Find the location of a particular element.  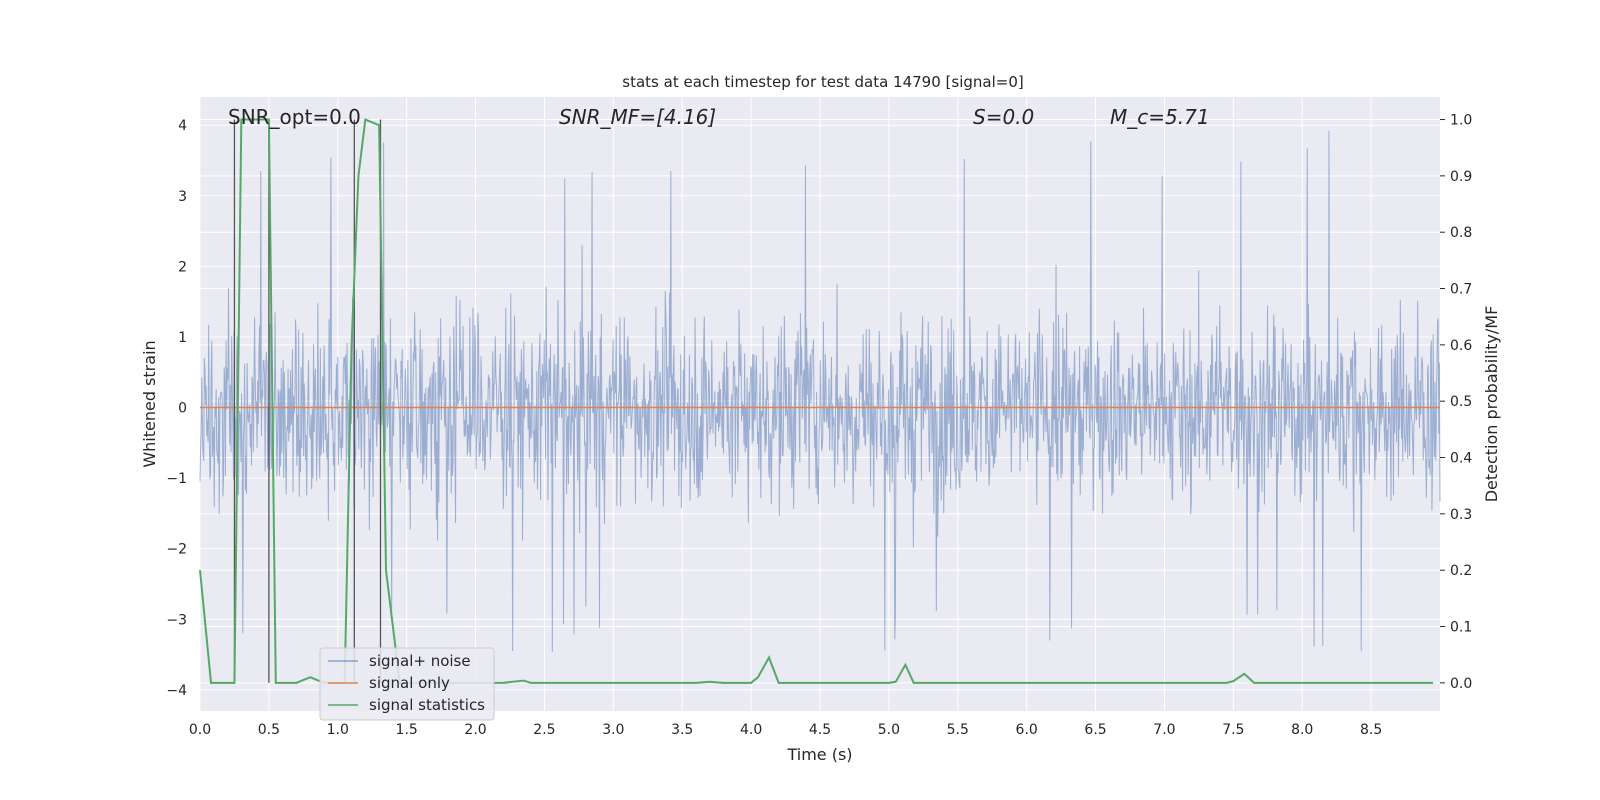

x-tick-label: 6.0 is located at coordinates (1027, 730).